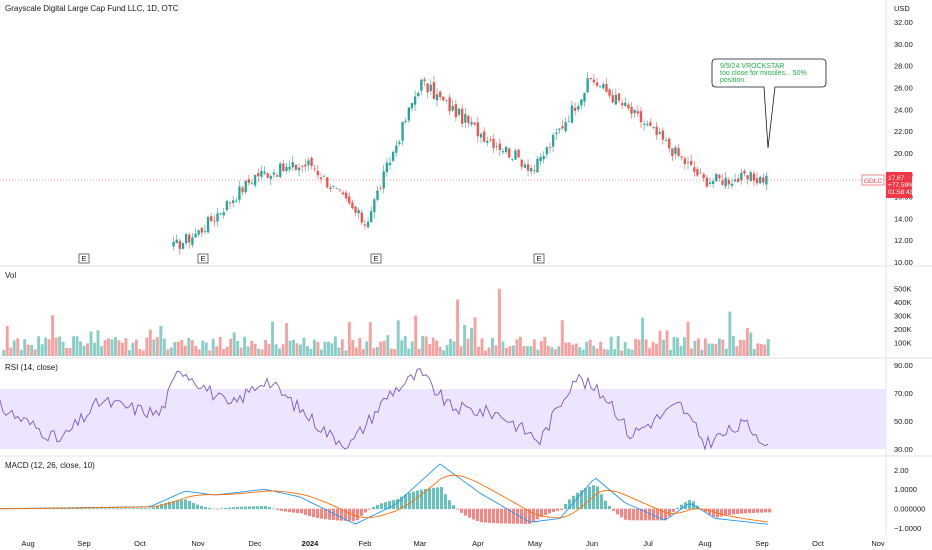 This screenshot has width=932, height=550. I want to click on time-axis-label: Aug, so click(704, 543).